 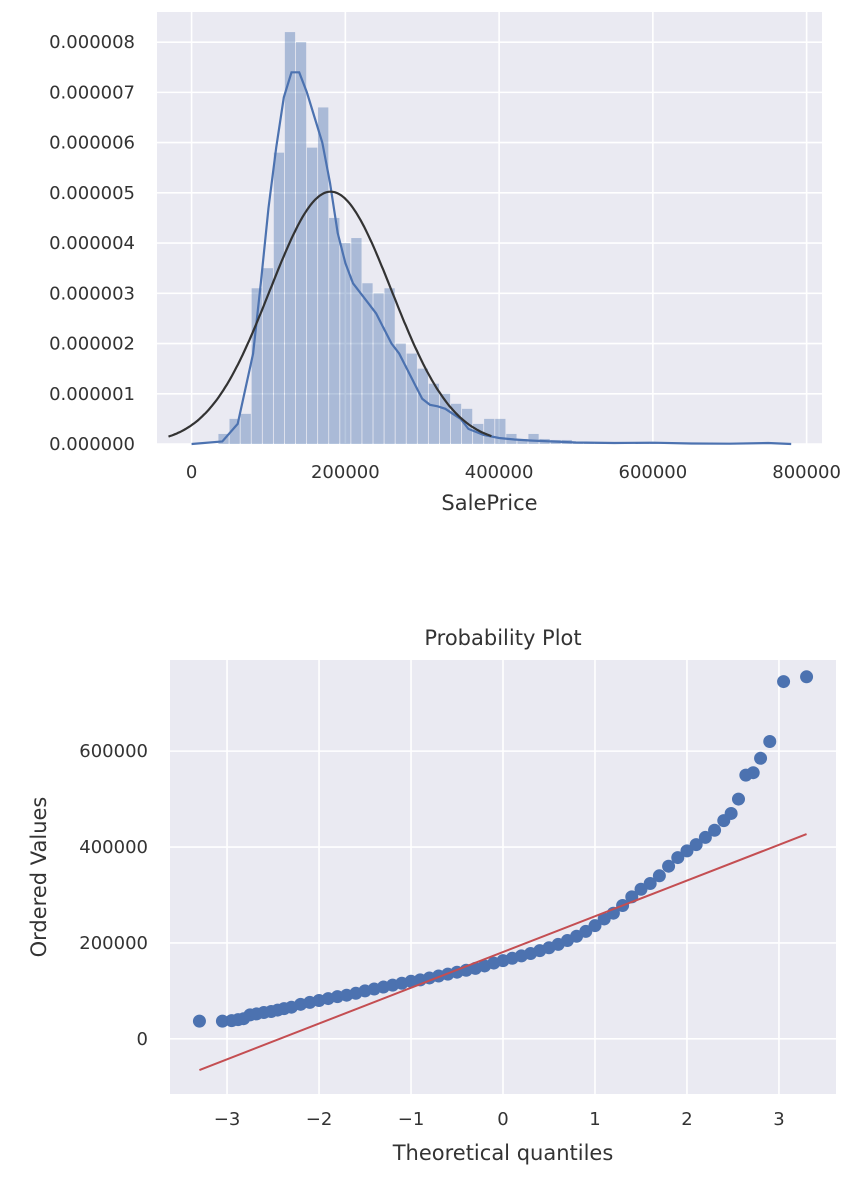 I want to click on y-tick-label: 0.000003, so click(x=92, y=293).